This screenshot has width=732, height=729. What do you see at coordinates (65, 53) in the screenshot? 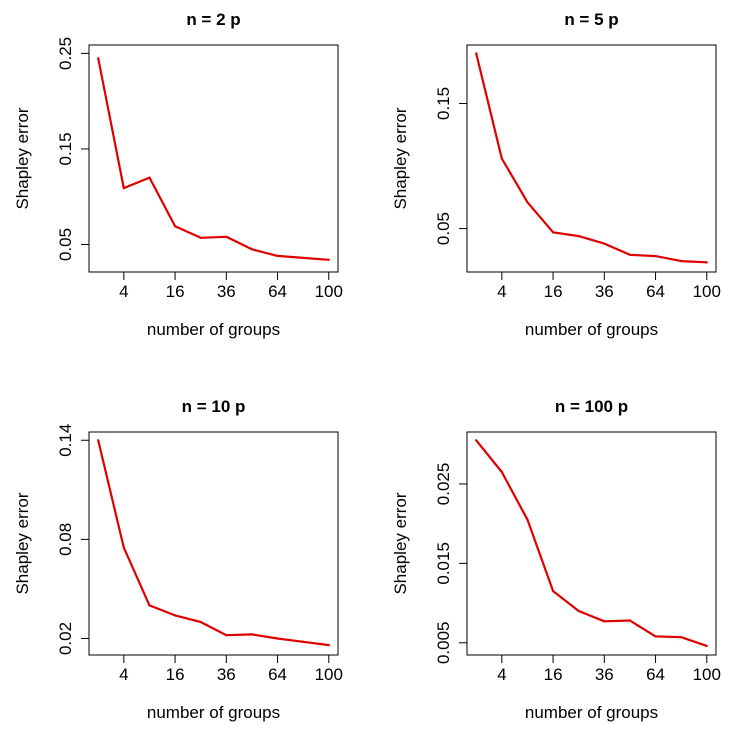
I see `y-tick-label: 0.25` at bounding box center [65, 53].